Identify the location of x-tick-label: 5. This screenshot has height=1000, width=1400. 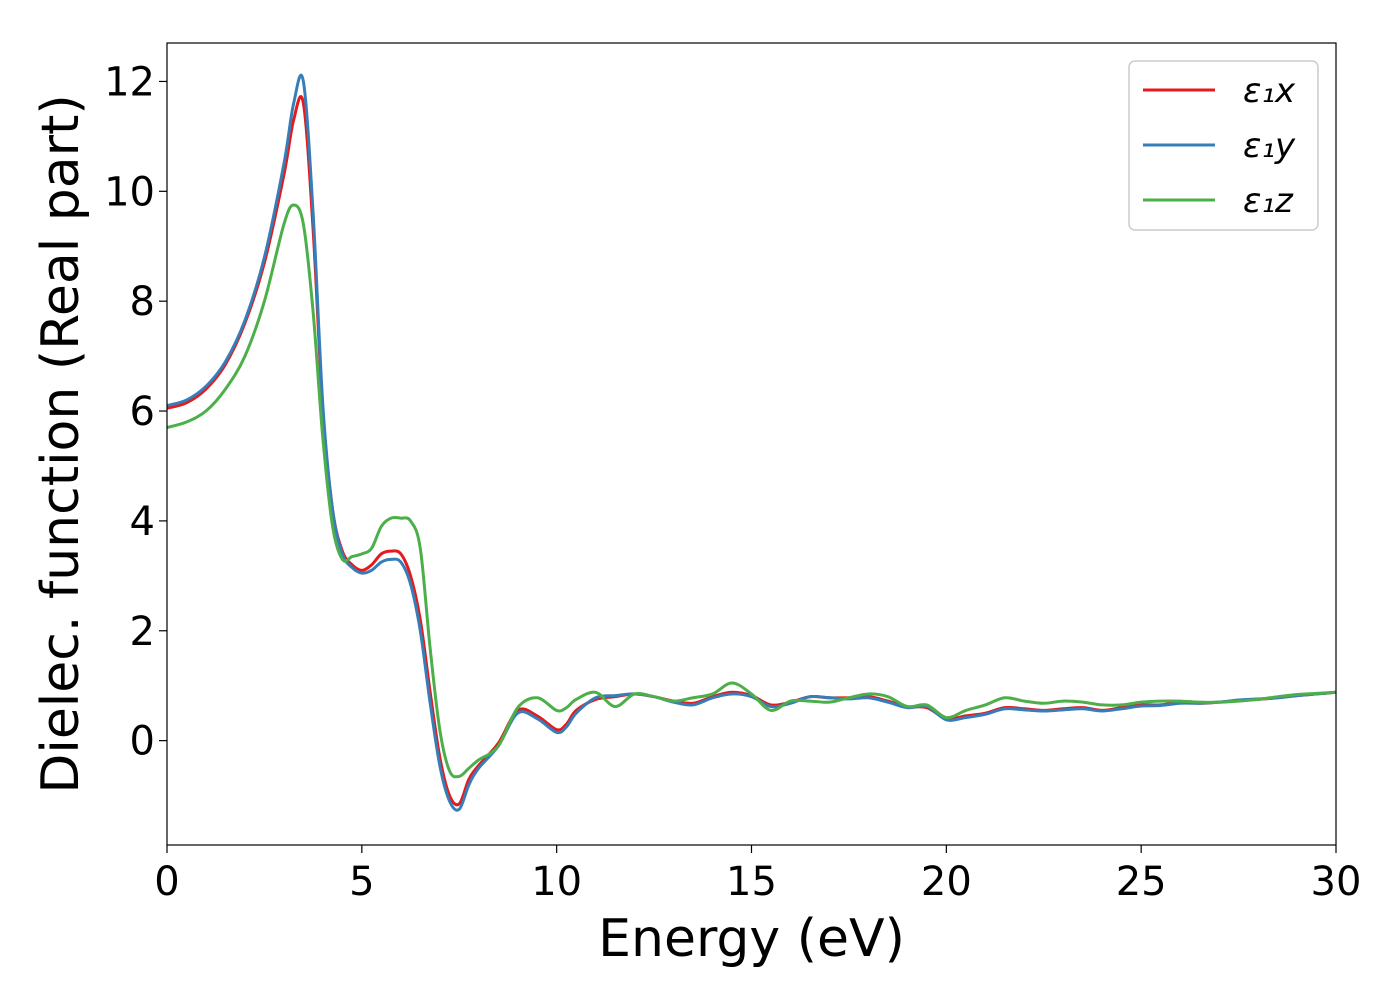
(361, 882).